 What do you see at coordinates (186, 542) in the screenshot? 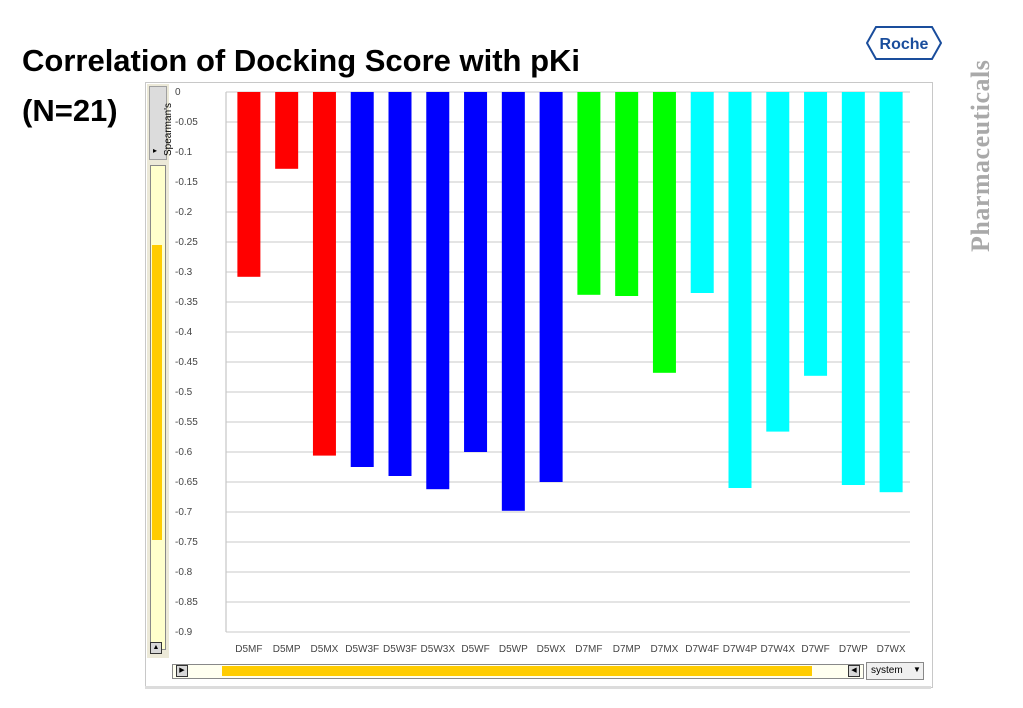
I see `y-tick-label: -0.75` at bounding box center [186, 542].